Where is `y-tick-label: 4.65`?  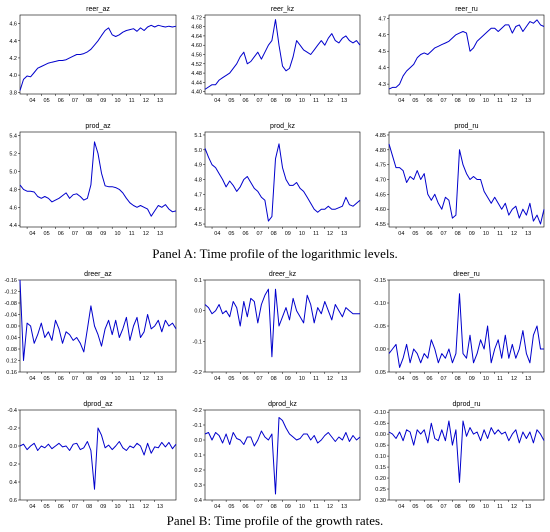 y-tick-label: 4.65 is located at coordinates (380, 195).